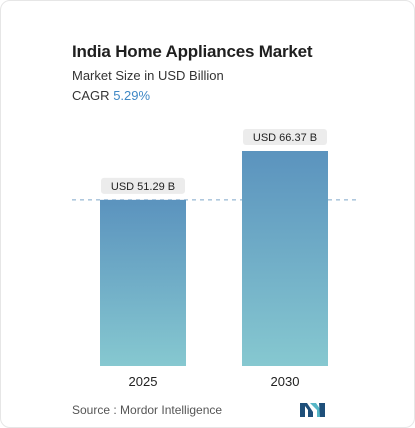 The image size is (415, 428). Describe the element at coordinates (285, 381) in the screenshot. I see `category-label-2030: 2030` at that location.